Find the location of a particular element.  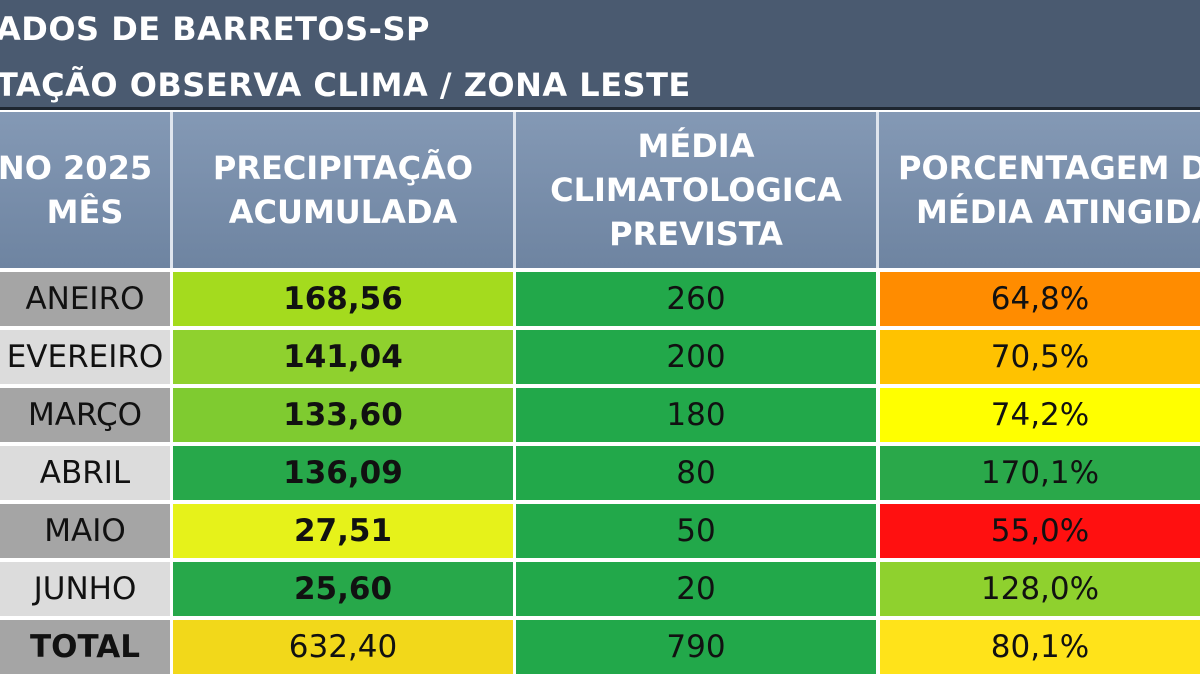

header-porcentagem-line2: MÉDIA ATINGIDA is located at coordinates (1058, 212).